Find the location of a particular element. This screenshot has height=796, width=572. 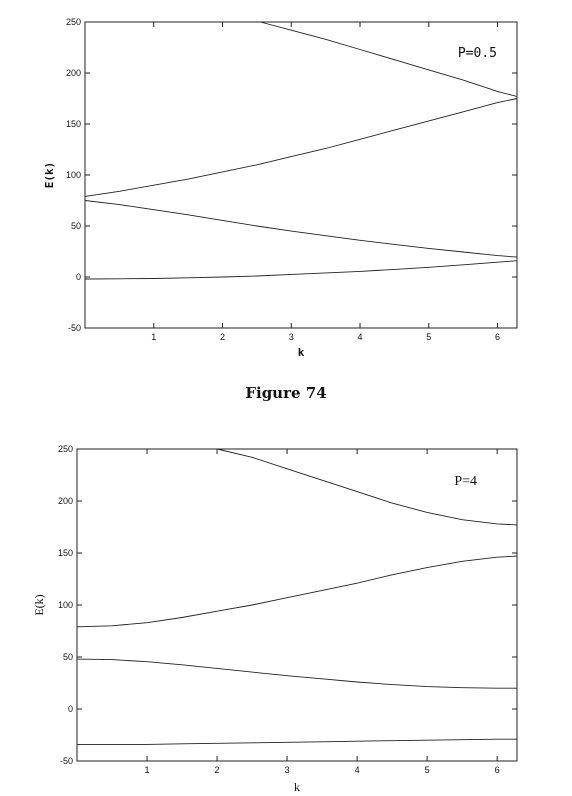

chart-annotation: P=0.5 is located at coordinates (477, 53).